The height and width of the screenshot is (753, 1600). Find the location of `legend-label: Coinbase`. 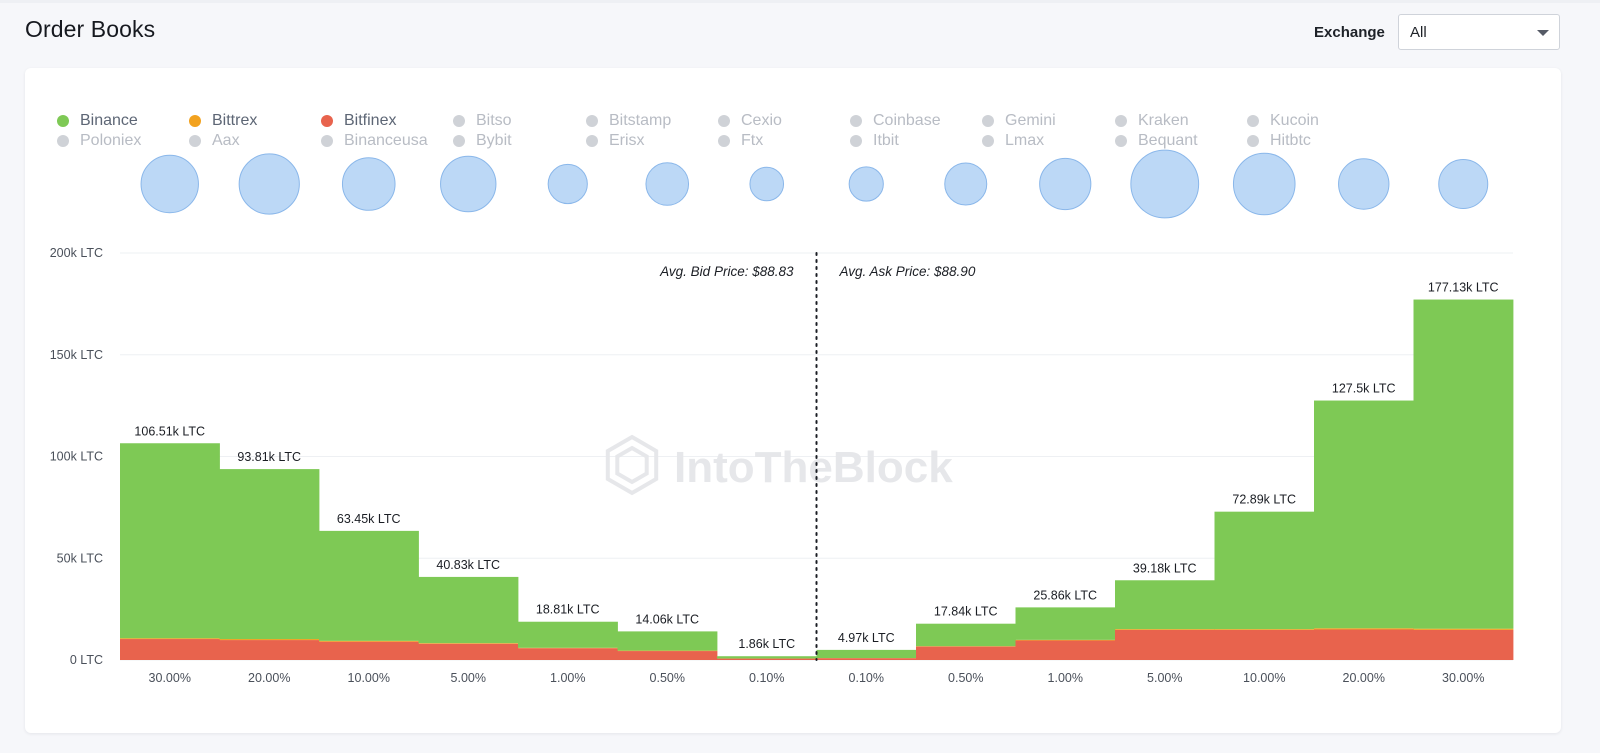

legend-label: Coinbase is located at coordinates (907, 120).